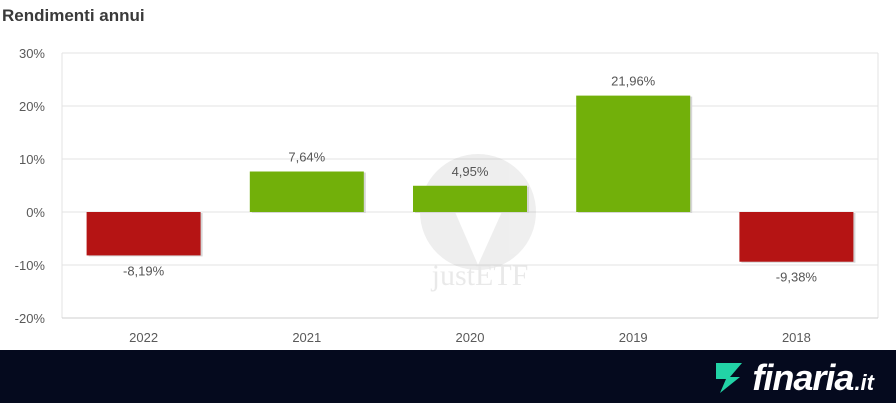  Describe the element at coordinates (796, 337) in the screenshot. I see `x-tick-label: 2018` at that location.